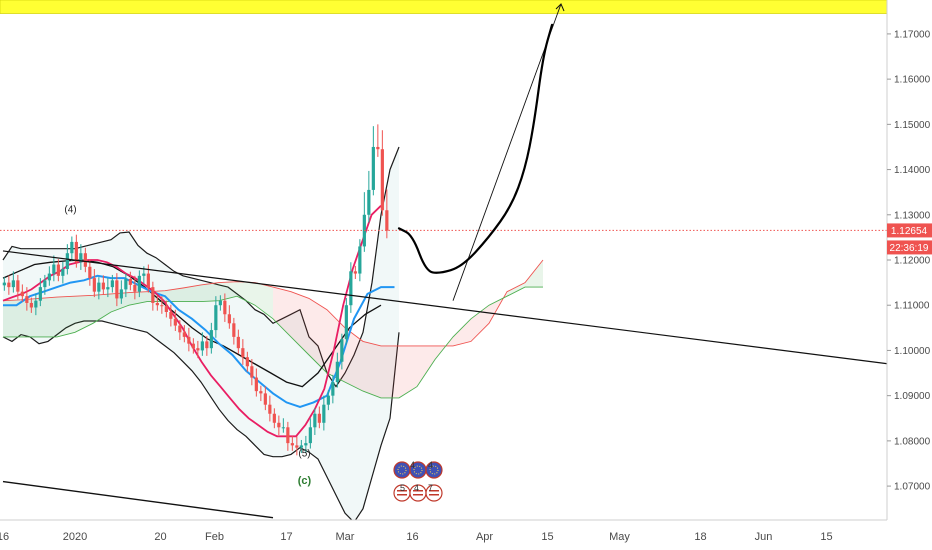 The width and height of the screenshot is (932, 550). I want to click on economic-events: 4 45 4 7, so click(418, 481).